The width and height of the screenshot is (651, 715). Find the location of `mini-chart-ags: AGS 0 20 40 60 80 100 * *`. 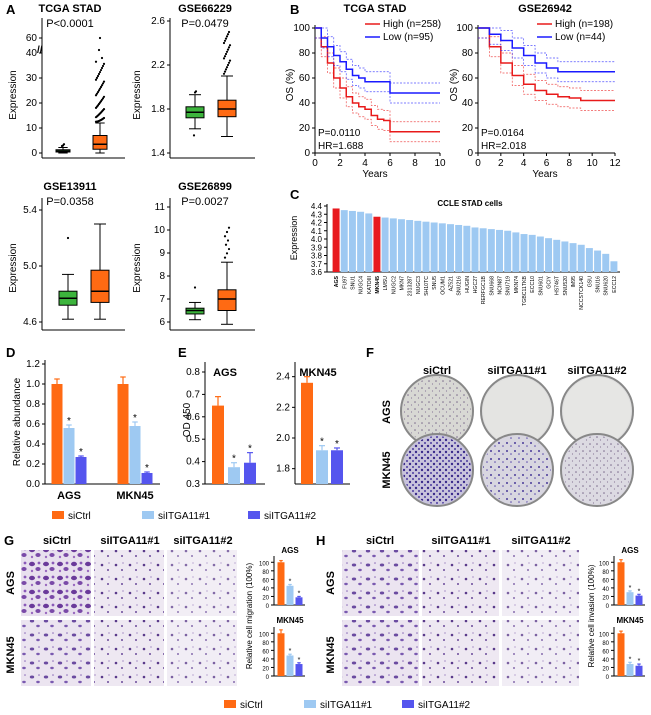

mini-chart-ags: AGS 0 20 40 60 80 100 * * is located at coordinates (622, 578).